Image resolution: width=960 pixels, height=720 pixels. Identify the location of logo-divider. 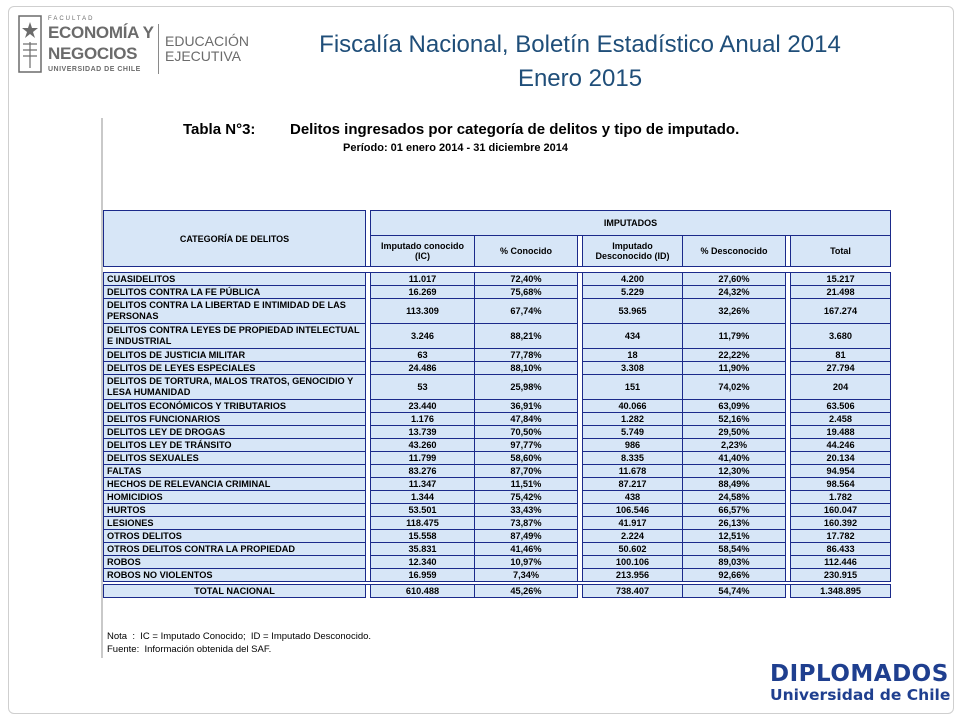
(158, 49).